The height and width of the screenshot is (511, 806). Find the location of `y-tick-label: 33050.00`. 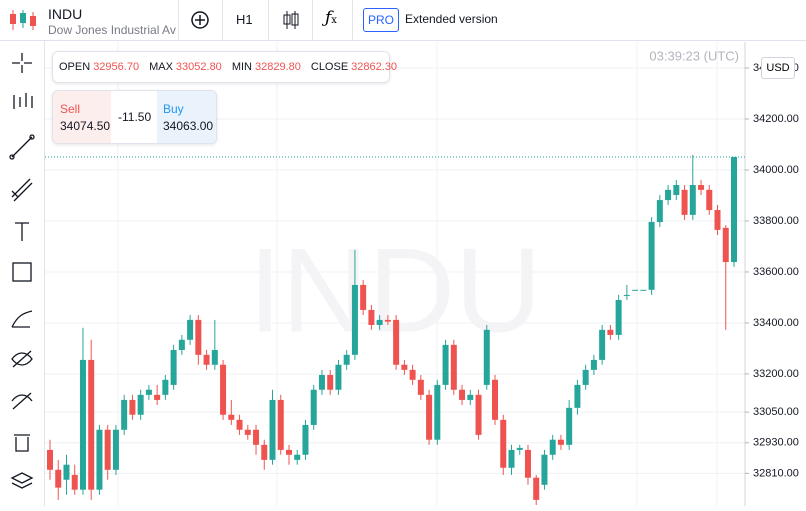

y-tick-label: 33050.00 is located at coordinates (776, 412).